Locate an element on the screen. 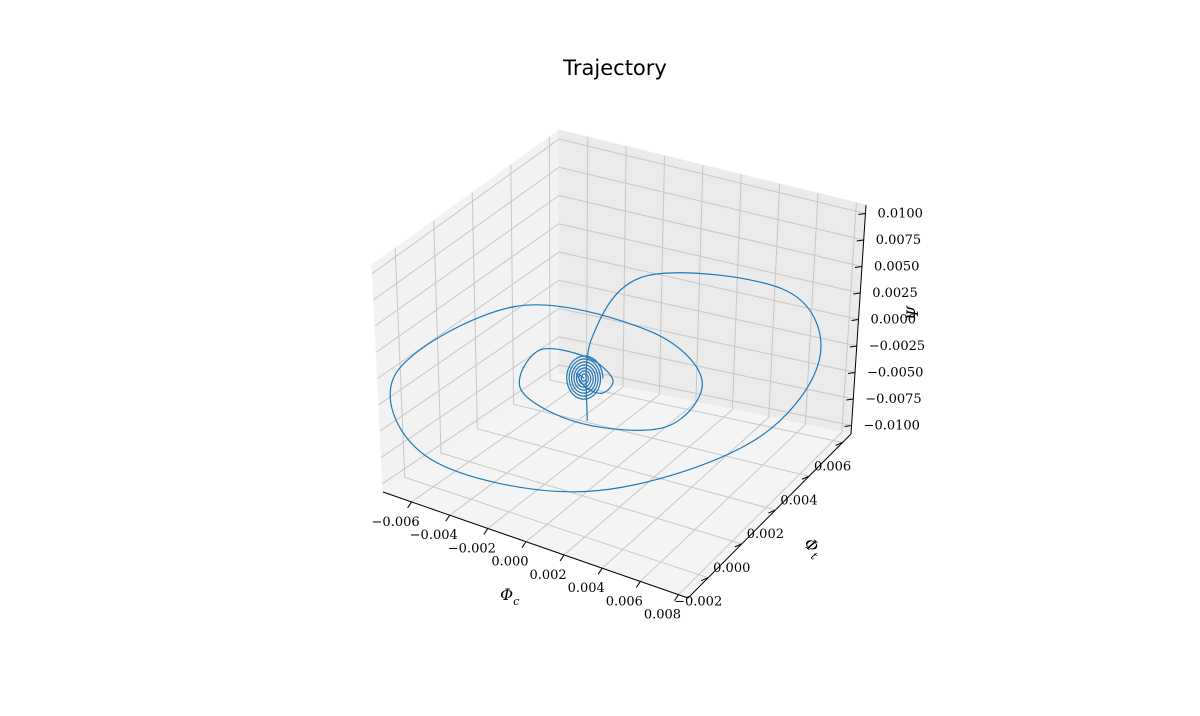 This screenshot has height=716, width=1200. y-tick-label: 0.004 is located at coordinates (798, 500).